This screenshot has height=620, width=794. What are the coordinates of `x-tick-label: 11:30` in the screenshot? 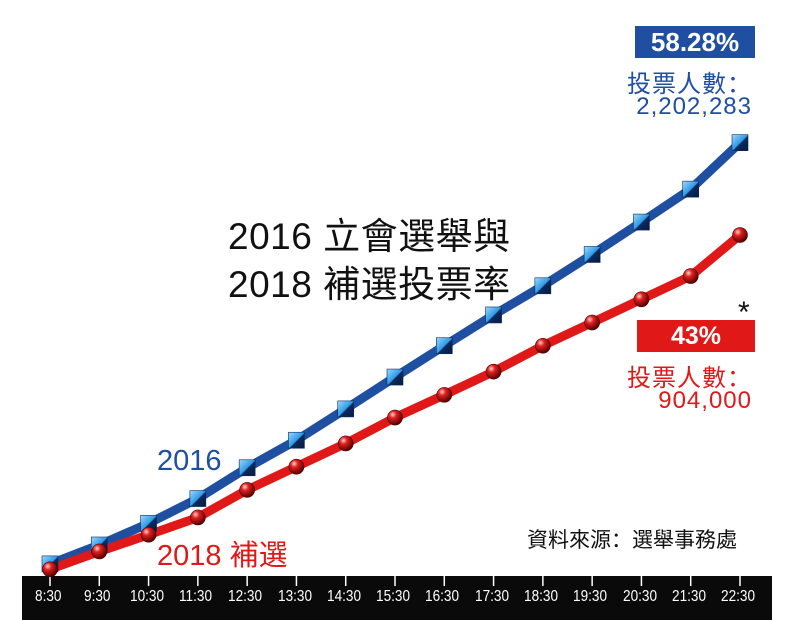 It's located at (195, 596).